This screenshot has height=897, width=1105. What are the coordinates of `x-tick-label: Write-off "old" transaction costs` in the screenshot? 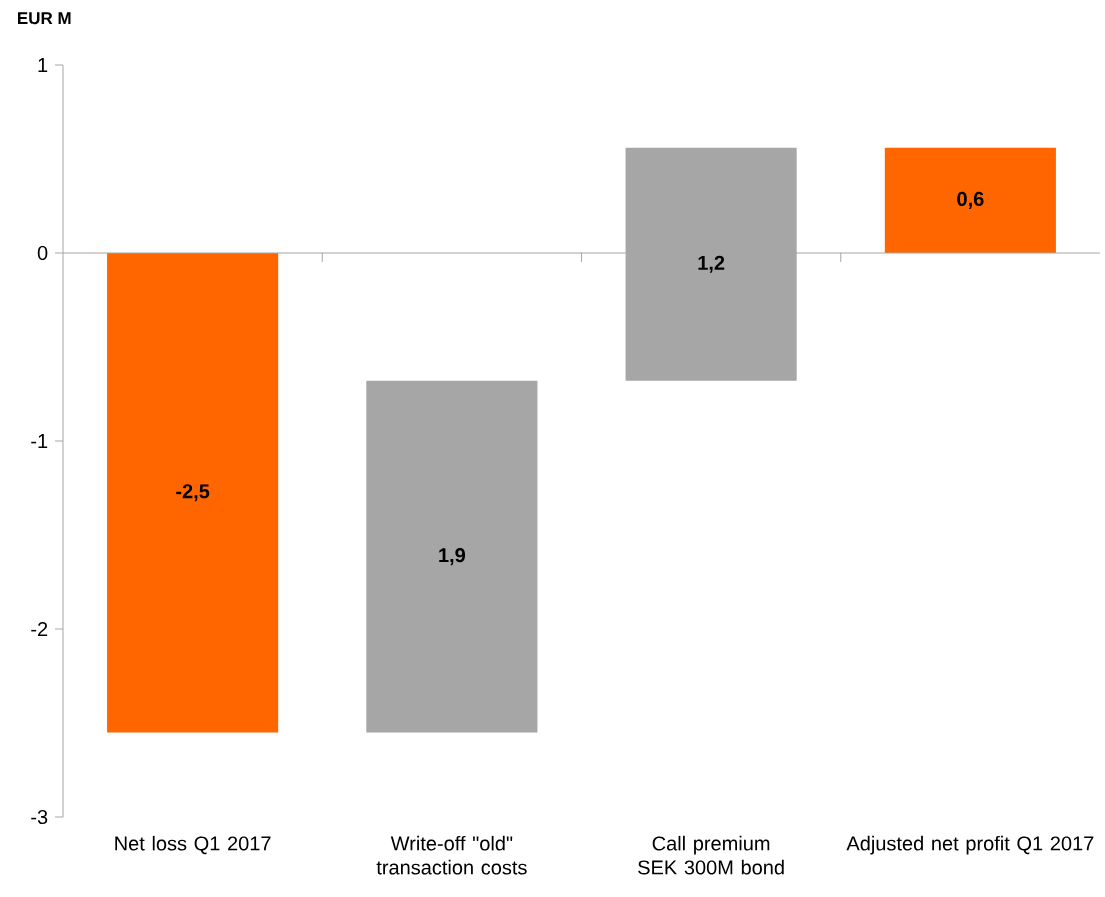 It's located at (451, 855).